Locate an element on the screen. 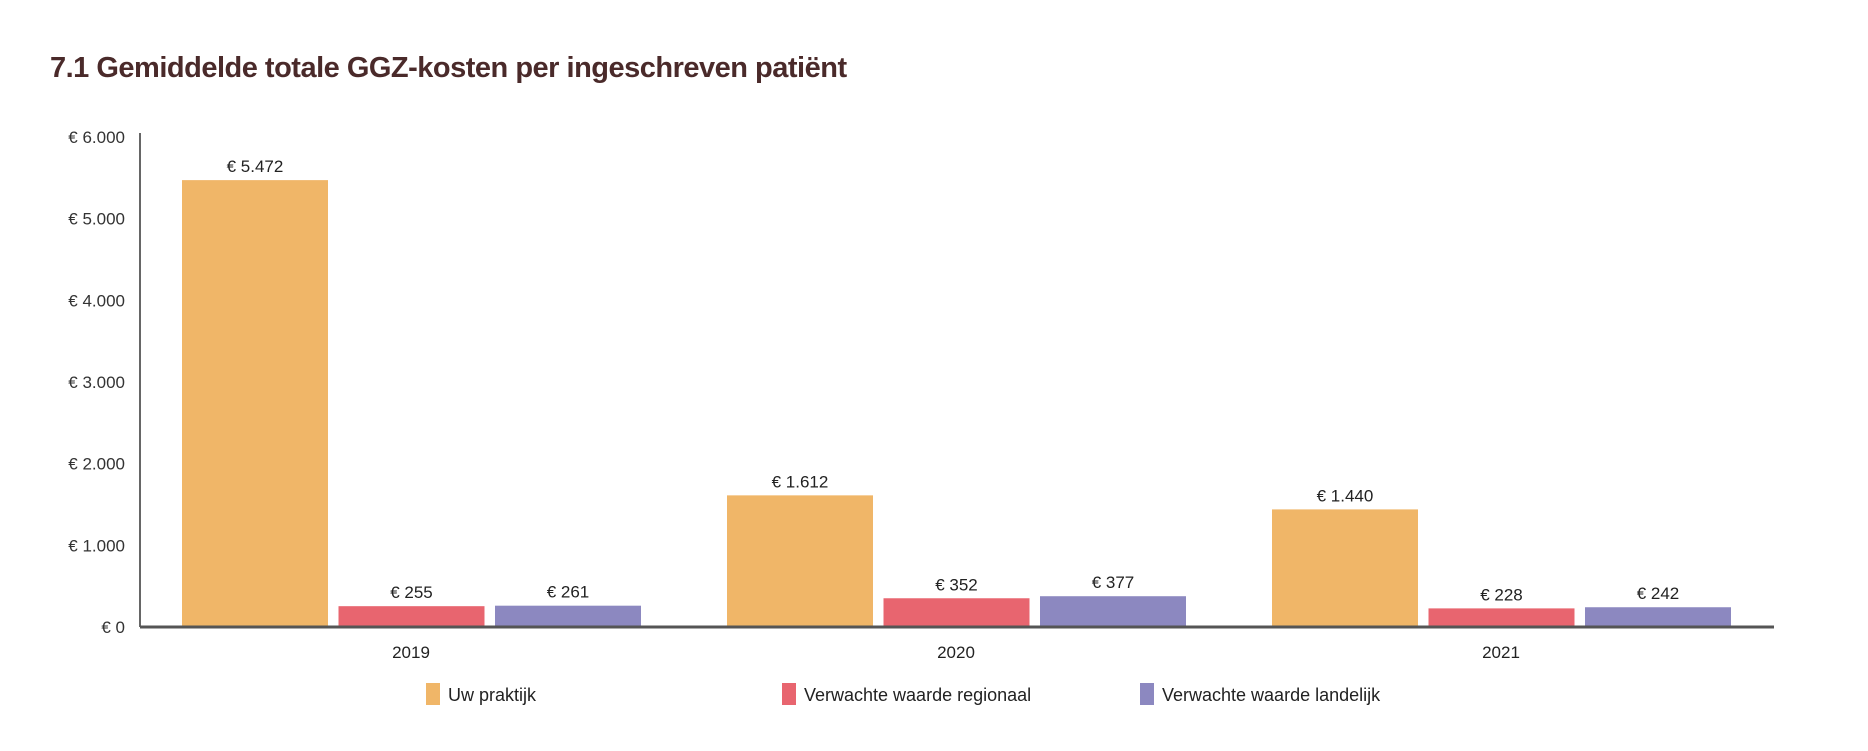  x-tick-label: 2021 is located at coordinates (1501, 652).